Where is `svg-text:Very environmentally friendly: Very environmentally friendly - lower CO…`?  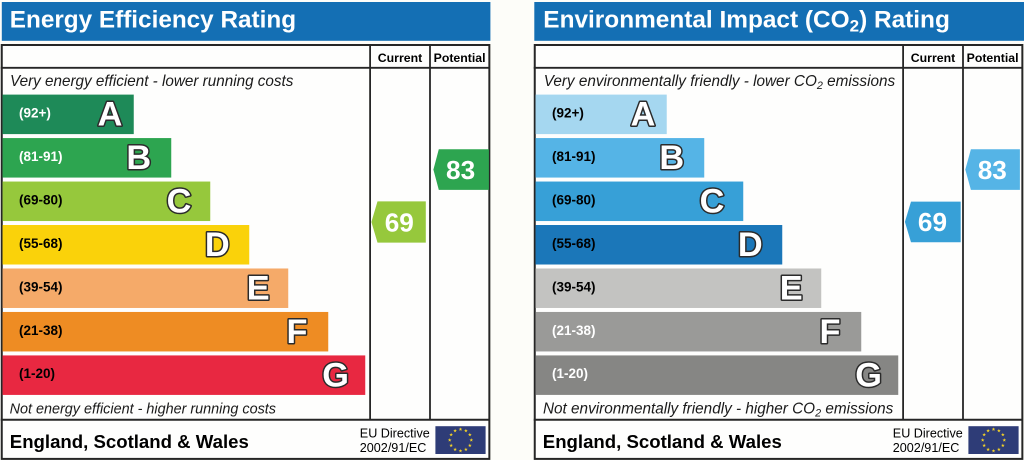
svg-text:Very environmentally friendly: Very environmentally friendly - lower CO… is located at coordinates (720, 82).